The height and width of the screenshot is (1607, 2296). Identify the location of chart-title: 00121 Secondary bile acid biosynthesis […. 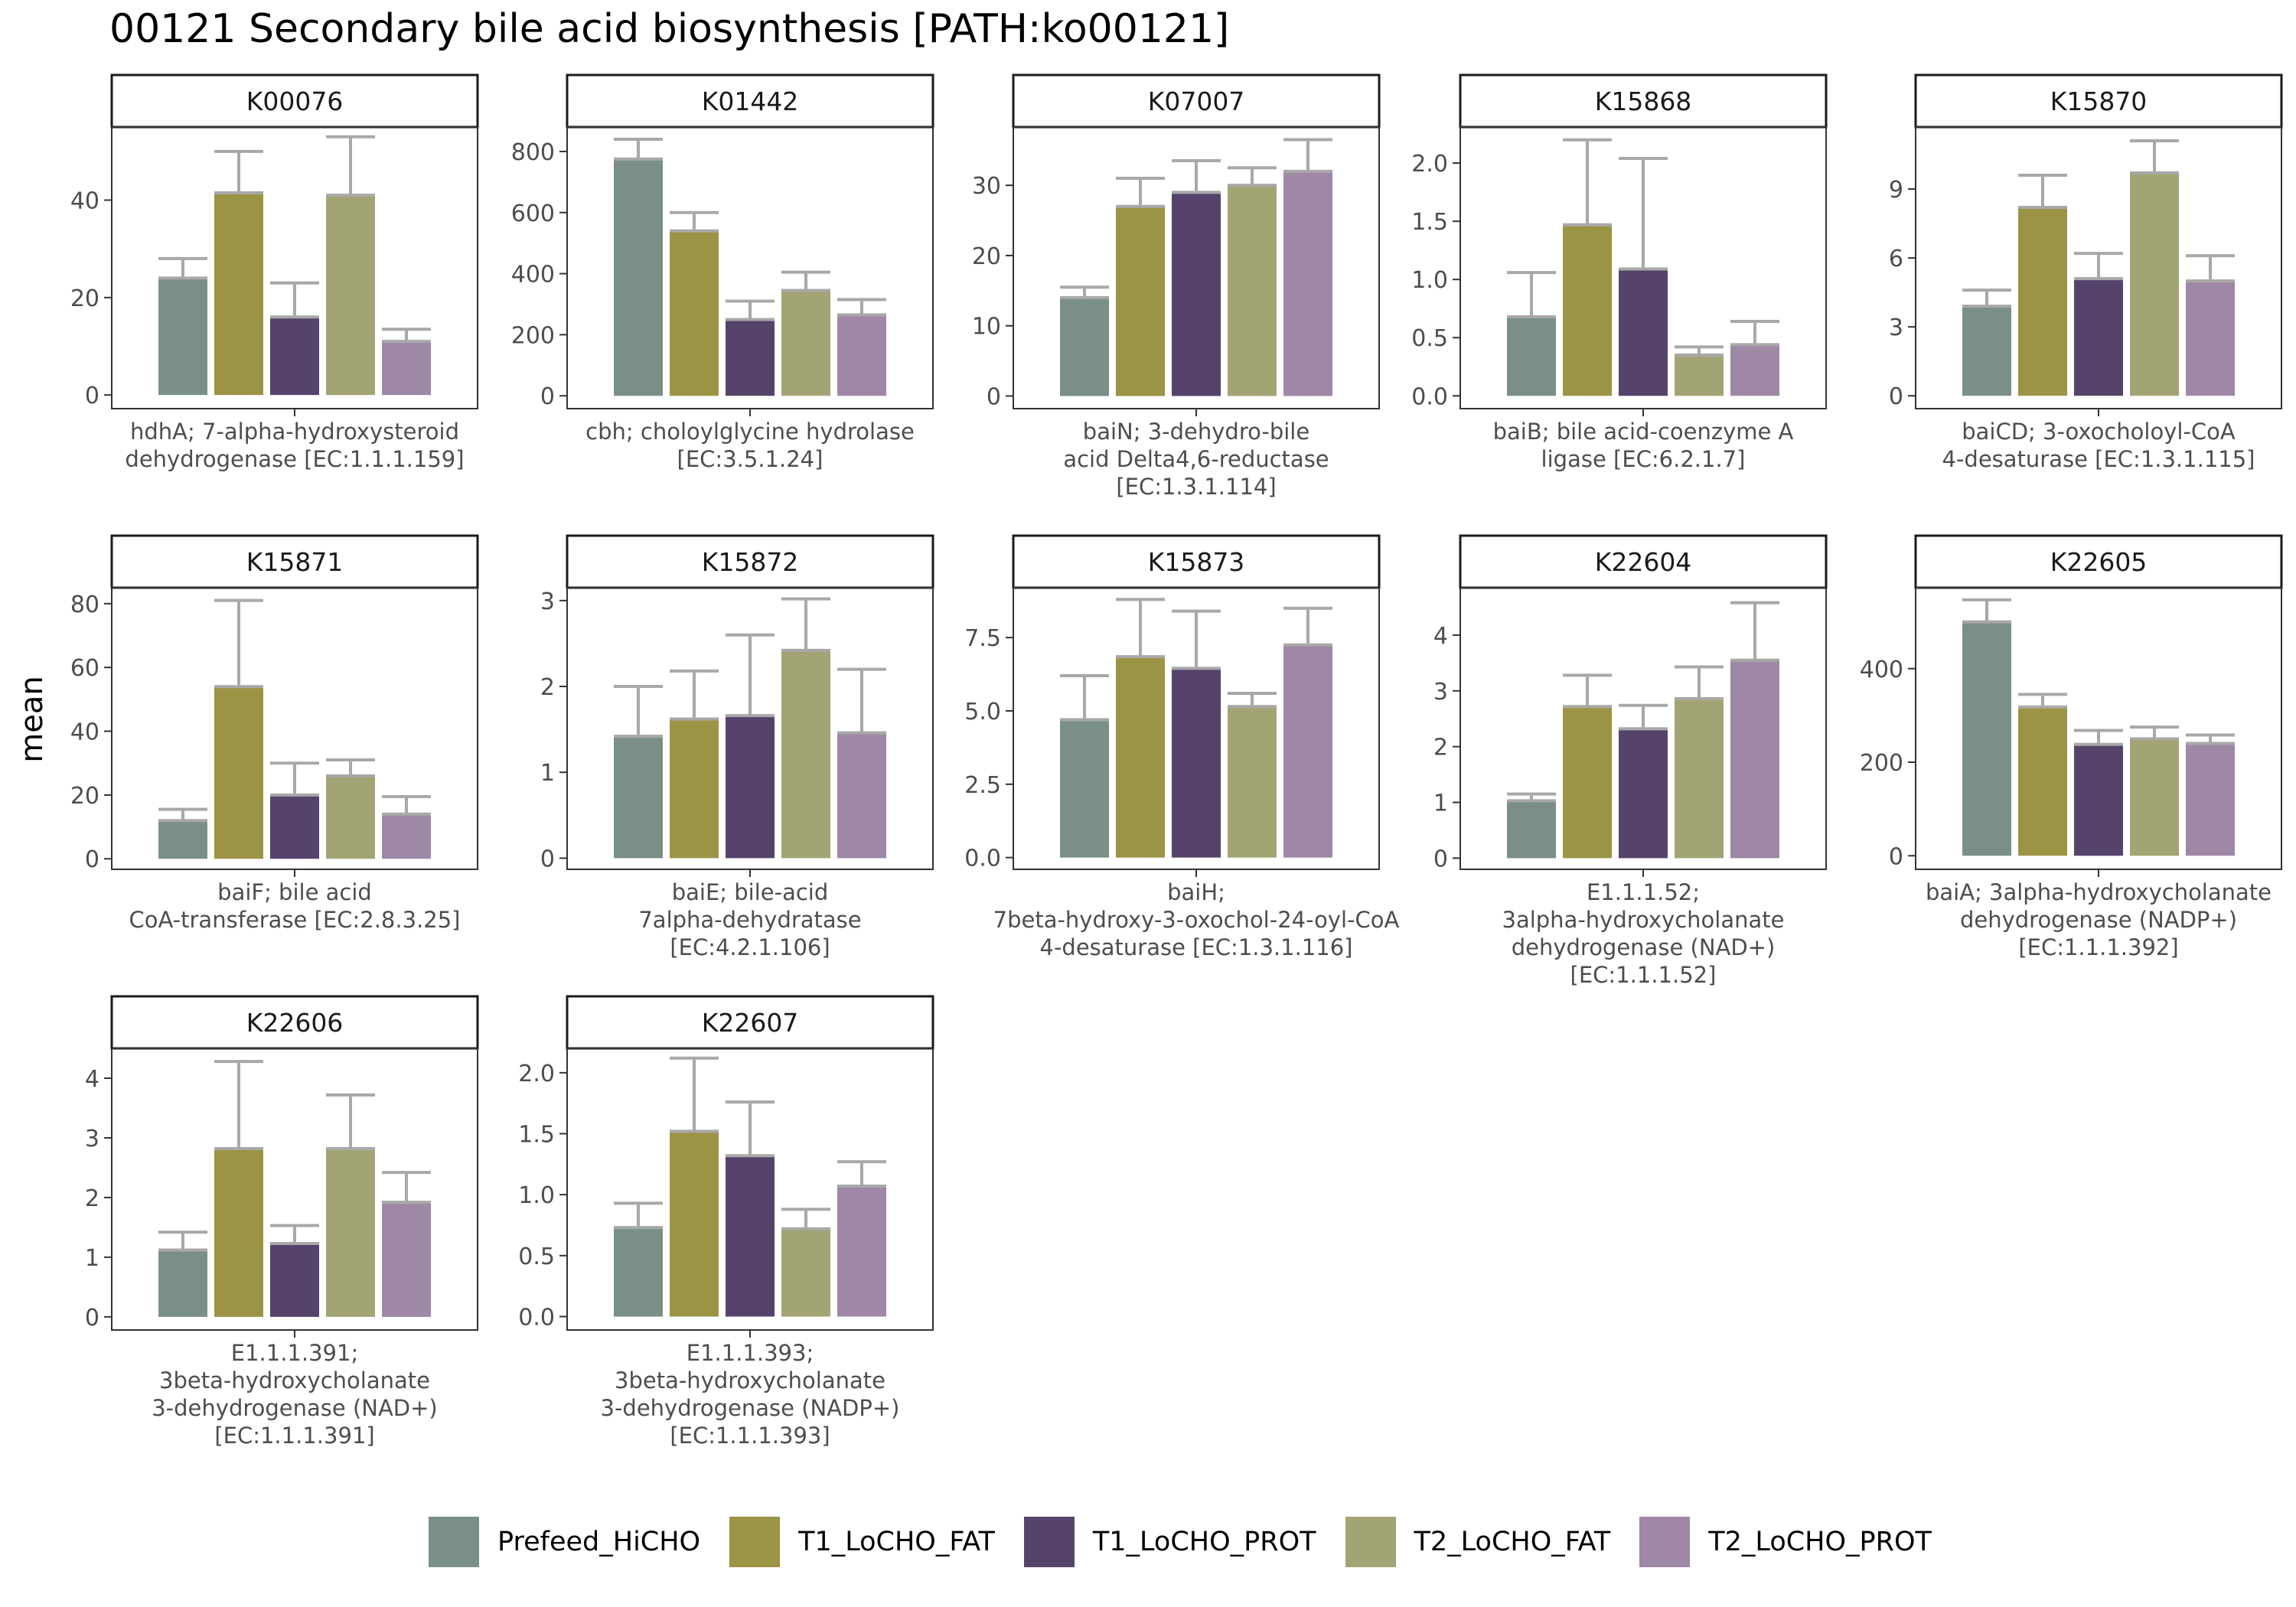
(669, 29).